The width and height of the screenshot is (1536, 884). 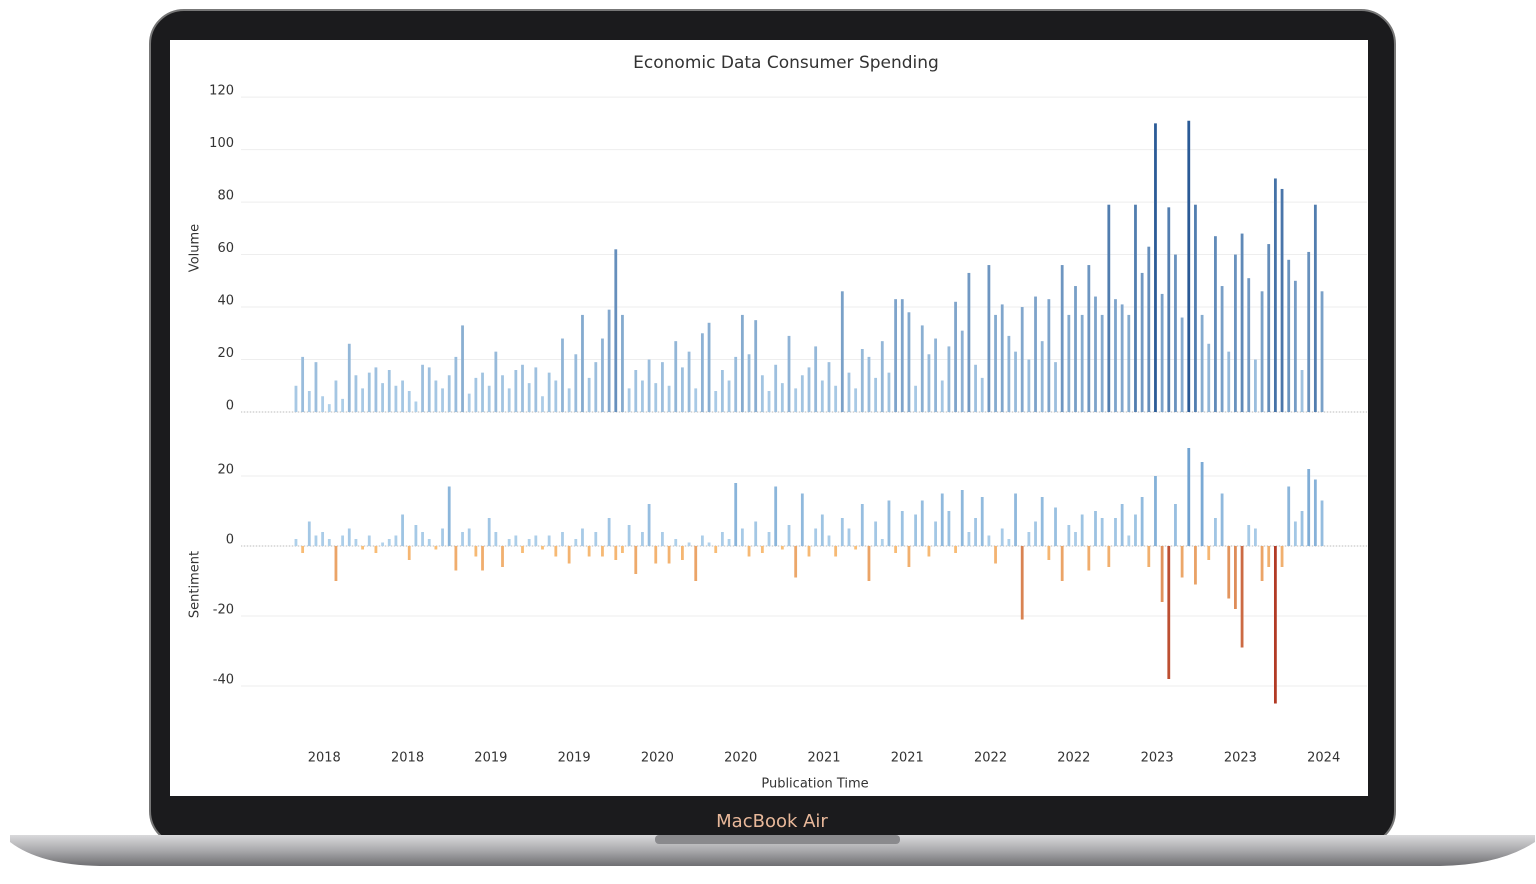 What do you see at coordinates (225, 353) in the screenshot?
I see `y-tick-label: 20` at bounding box center [225, 353].